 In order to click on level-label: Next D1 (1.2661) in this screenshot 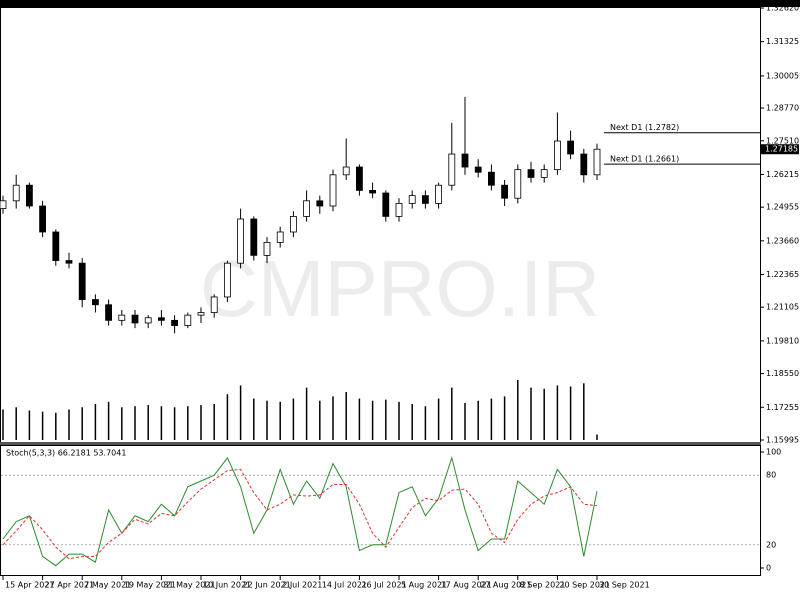, I will do `click(644, 159)`.